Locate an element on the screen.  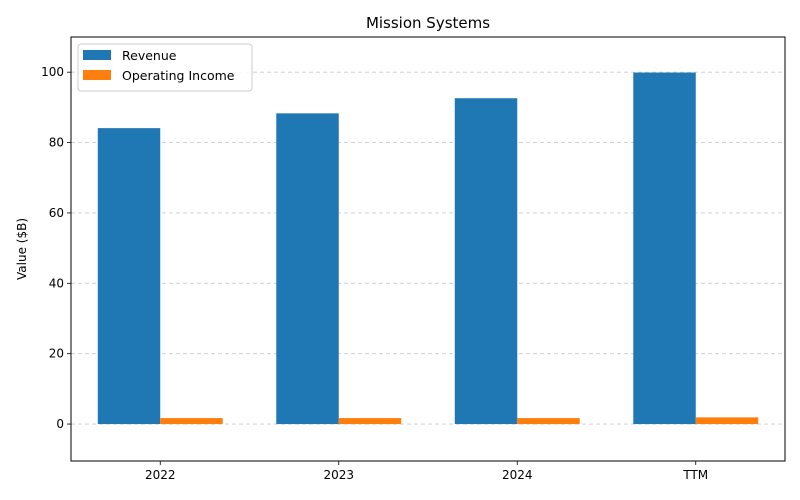
x-axis-ticks: 2022 2023 2024 TTM is located at coordinates (426, 471).